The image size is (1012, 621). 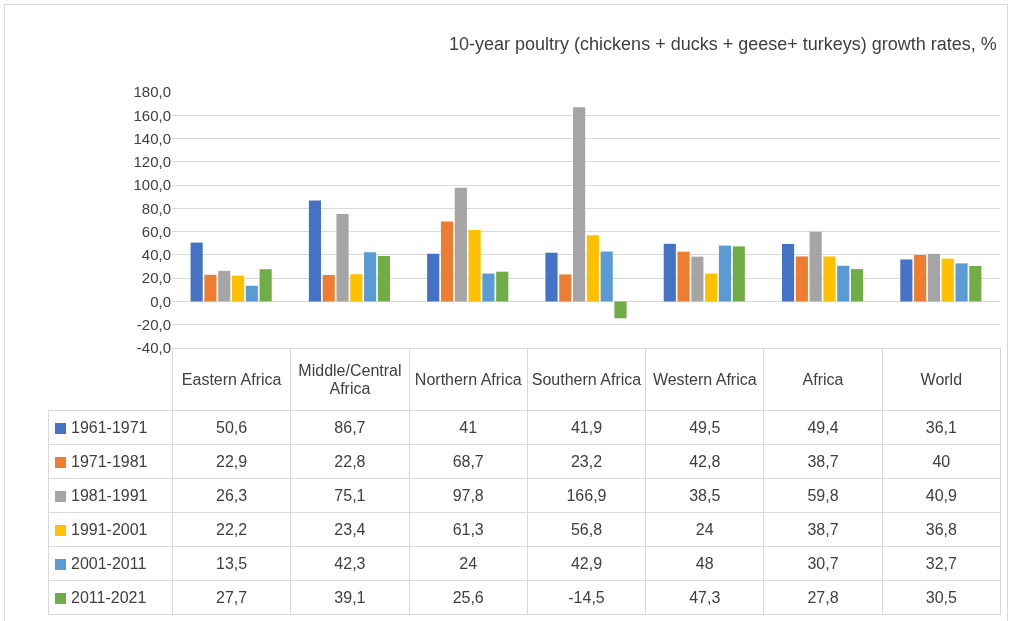 I want to click on y-tick-label: 80,0, so click(x=156, y=208).